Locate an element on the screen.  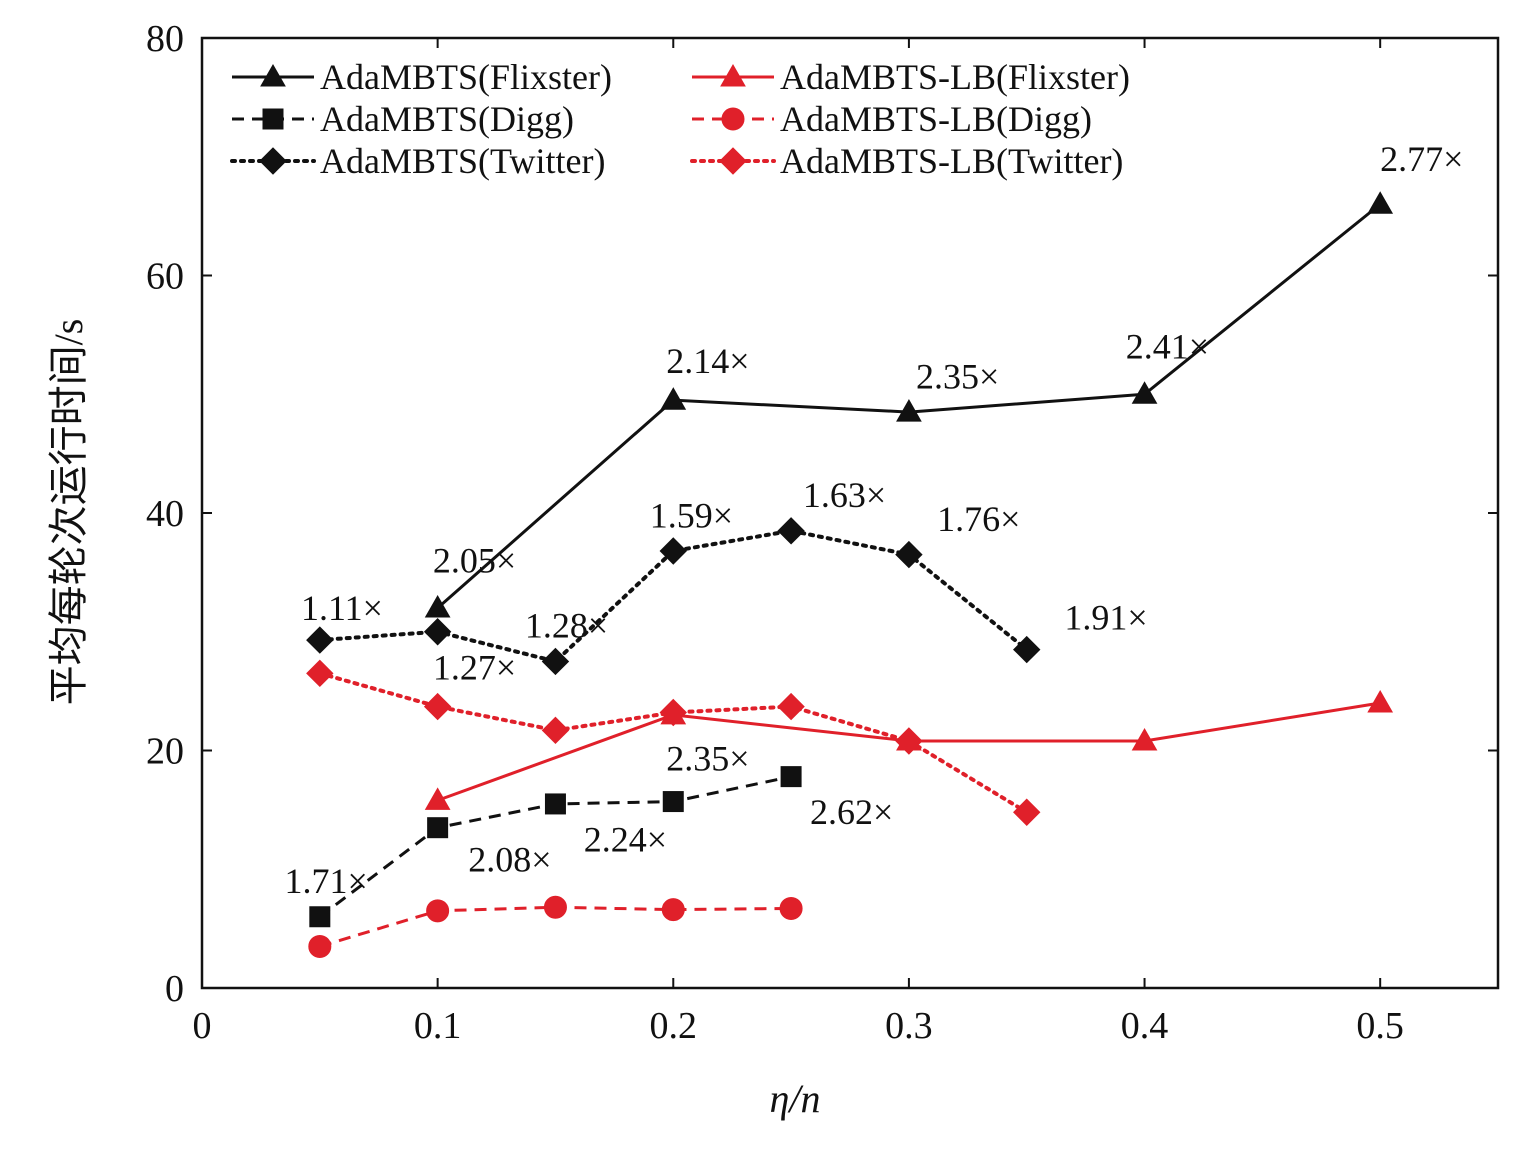
legend-item-adambts-flixster: AdaMBTS(Flixster) is located at coordinates (422, 77).